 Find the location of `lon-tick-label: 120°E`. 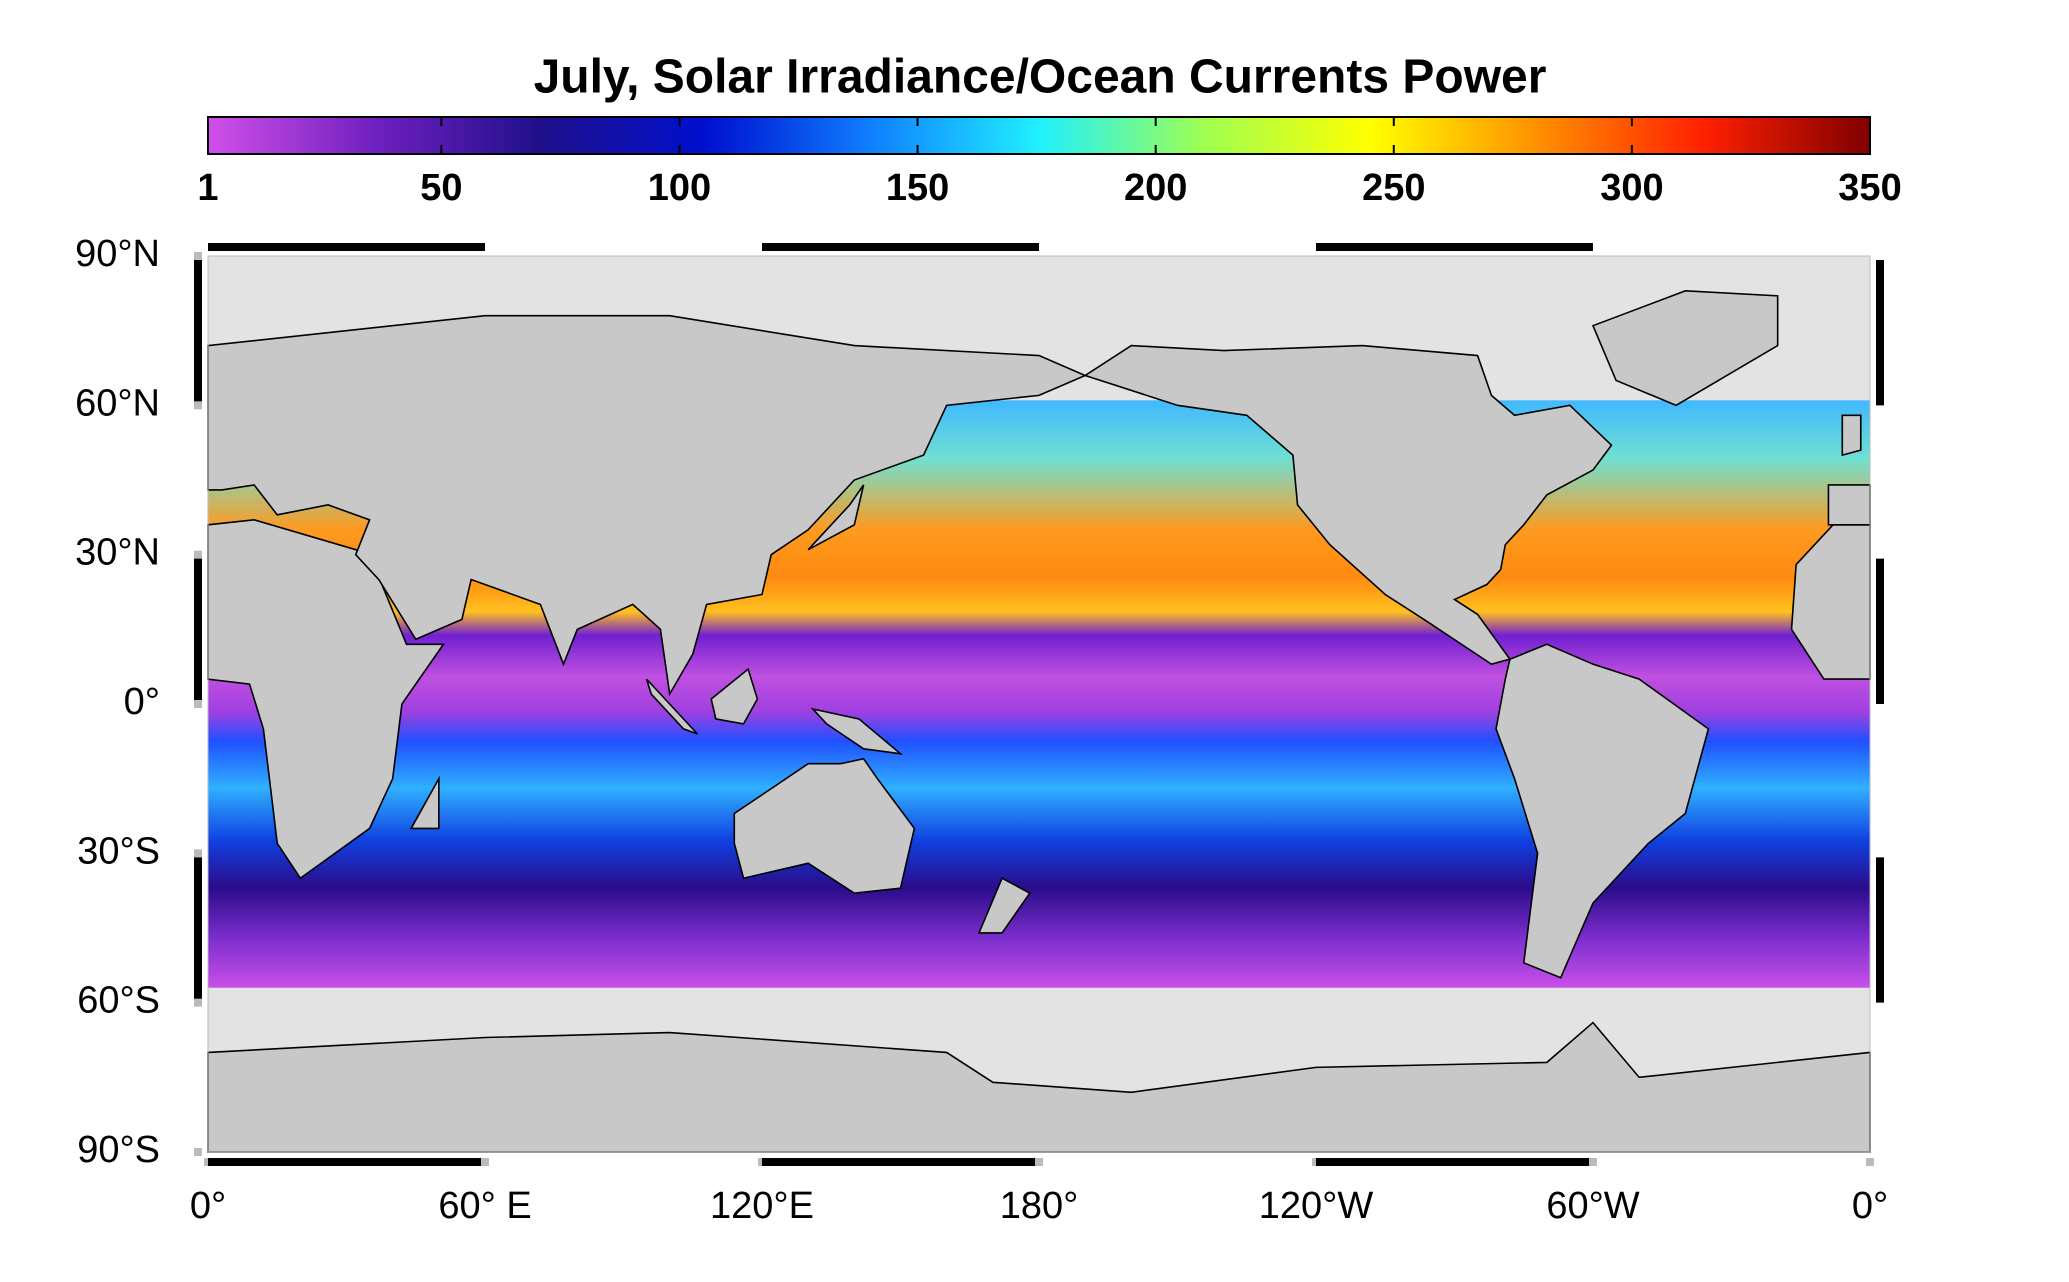

lon-tick-label: 120°E is located at coordinates (762, 1206).